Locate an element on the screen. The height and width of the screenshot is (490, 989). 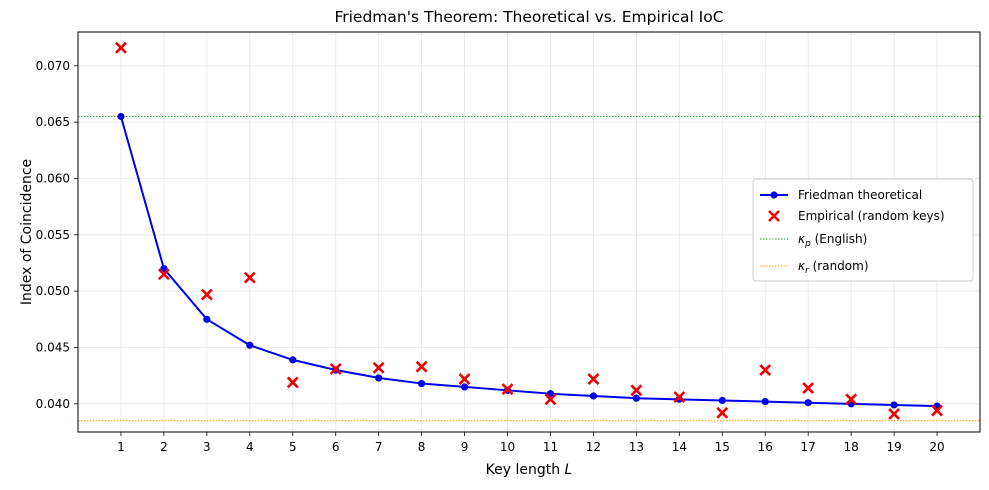
x-axis-title: Key length L is located at coordinates (529, 470).